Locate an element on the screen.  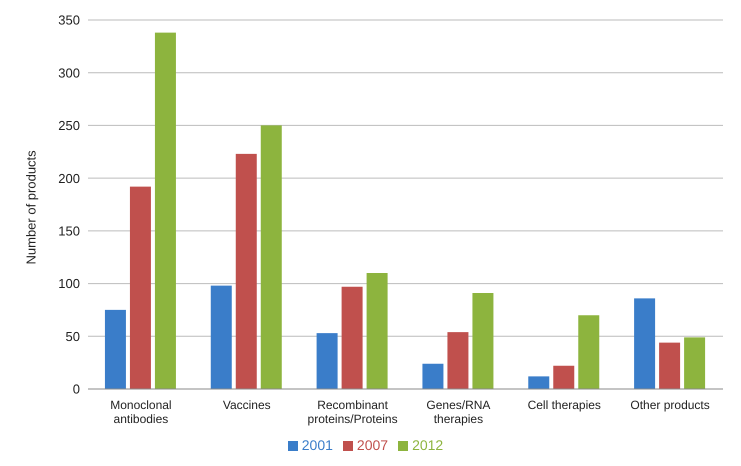
y-tick-label: 300 is located at coordinates (69, 72).